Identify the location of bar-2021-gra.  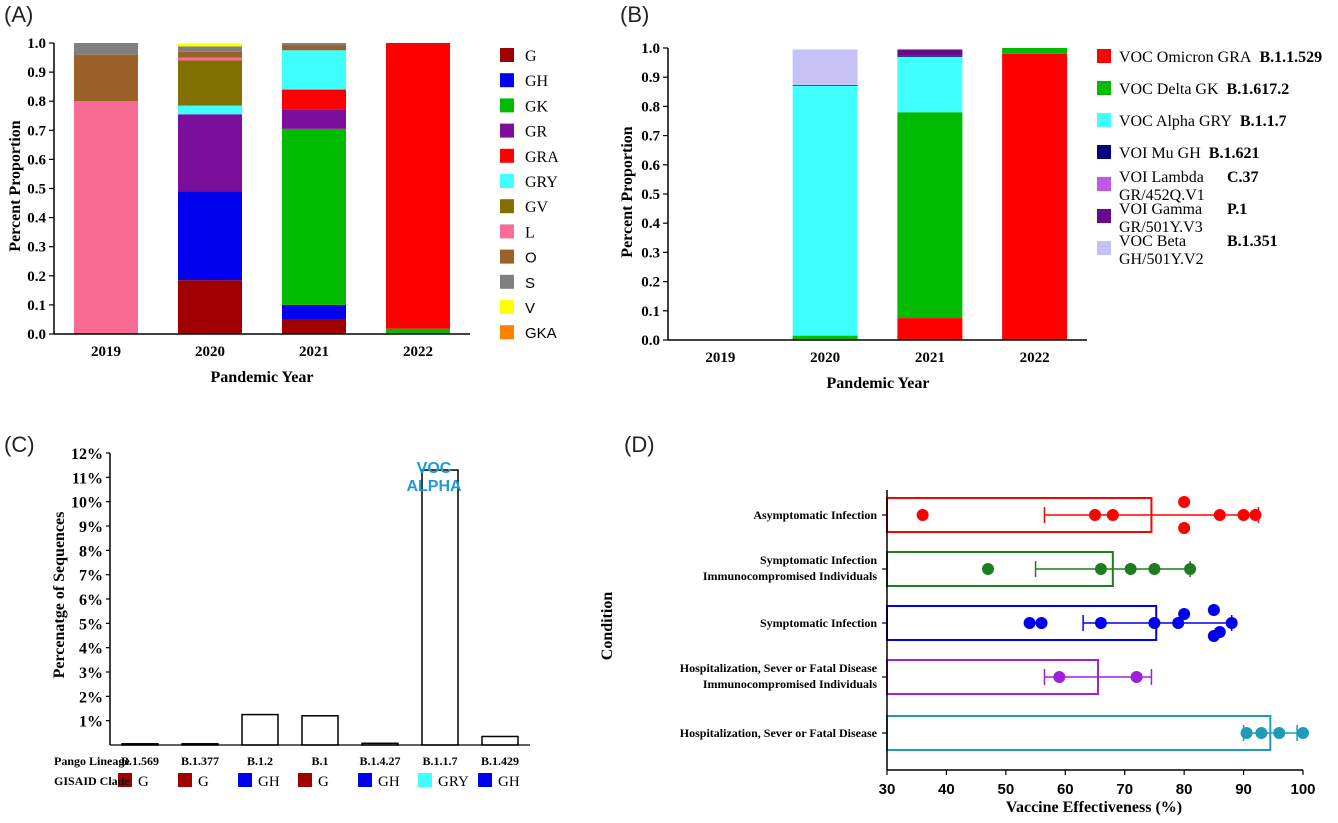
(314, 99).